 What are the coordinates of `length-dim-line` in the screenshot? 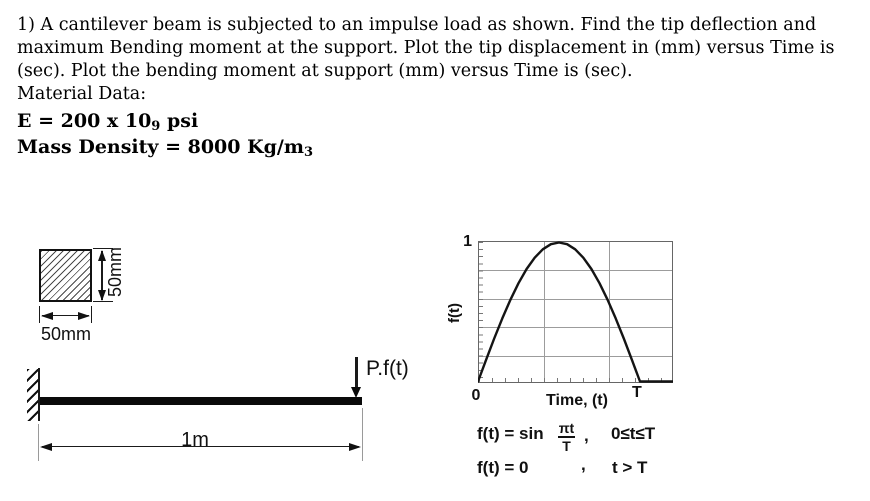 It's located at (200, 447).